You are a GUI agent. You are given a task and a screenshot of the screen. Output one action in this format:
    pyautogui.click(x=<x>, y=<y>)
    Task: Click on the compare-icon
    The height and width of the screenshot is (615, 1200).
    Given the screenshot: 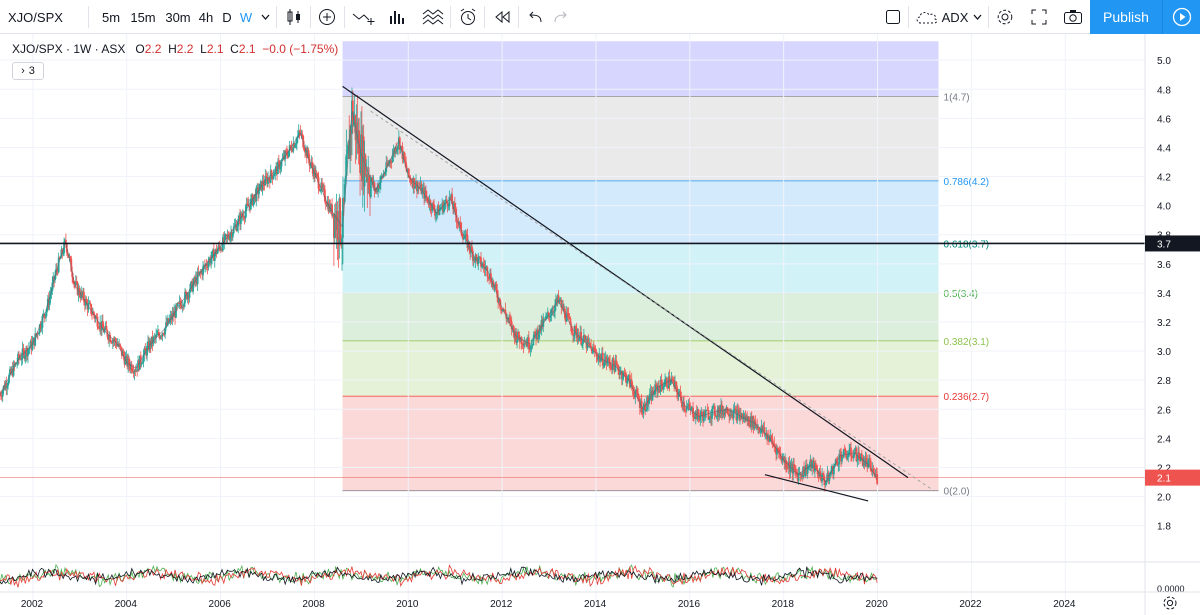 What is the action you would take?
    pyautogui.click(x=364, y=17)
    